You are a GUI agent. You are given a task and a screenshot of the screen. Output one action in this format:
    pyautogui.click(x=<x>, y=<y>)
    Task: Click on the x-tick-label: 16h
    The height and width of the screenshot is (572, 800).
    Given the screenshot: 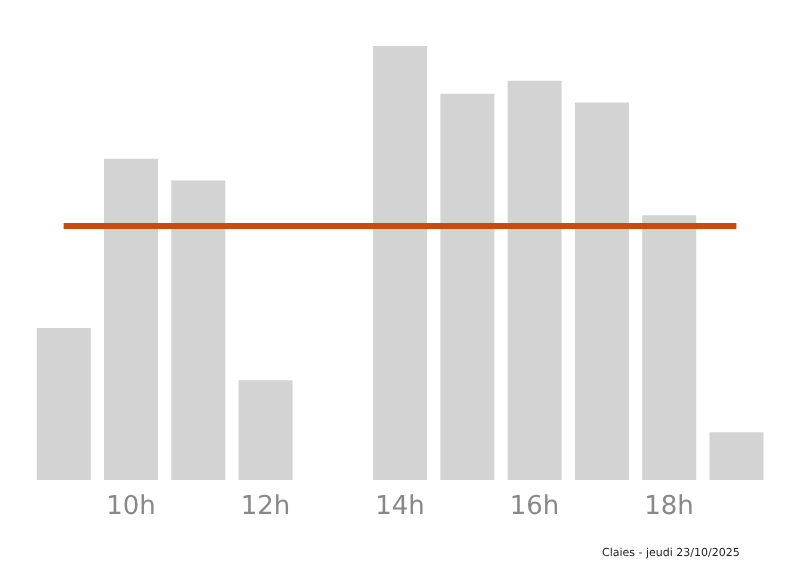 What is the action you would take?
    pyautogui.click(x=534, y=507)
    